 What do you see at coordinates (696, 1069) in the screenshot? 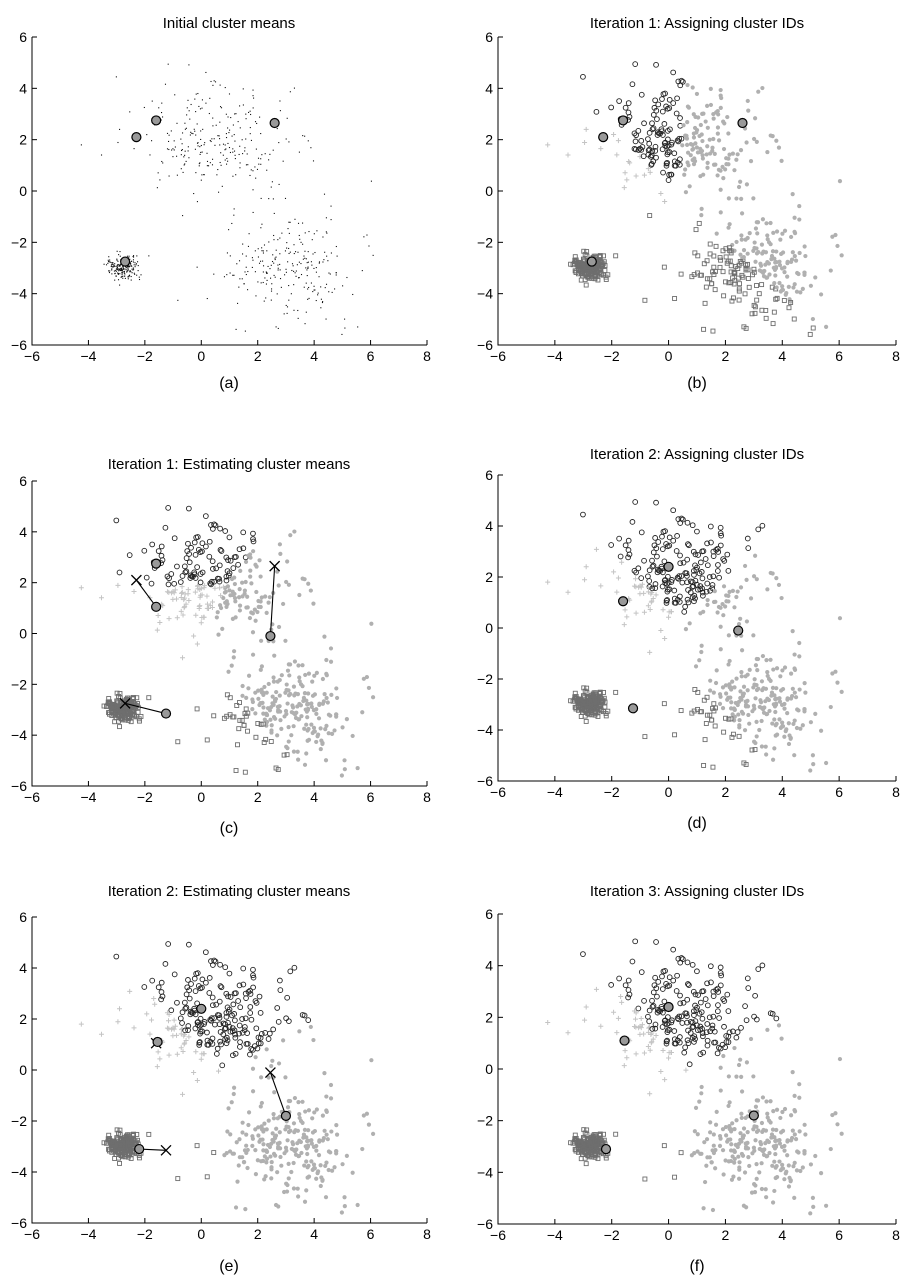
I see `axes` at bounding box center [696, 1069].